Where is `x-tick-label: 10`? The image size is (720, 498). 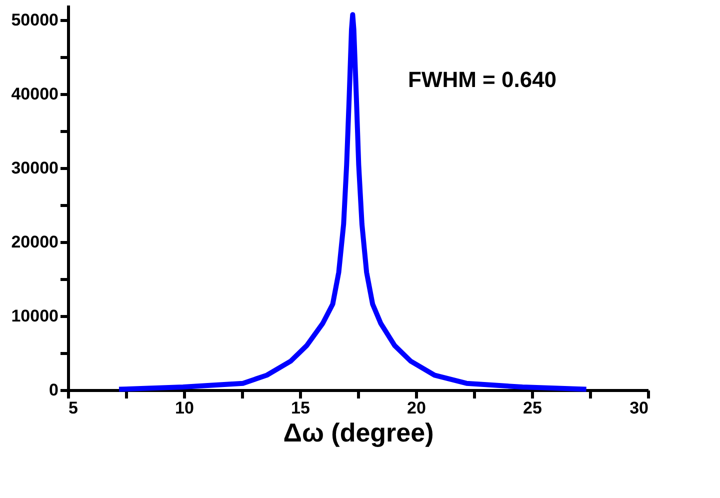 x-tick-label: 10 is located at coordinates (184, 408).